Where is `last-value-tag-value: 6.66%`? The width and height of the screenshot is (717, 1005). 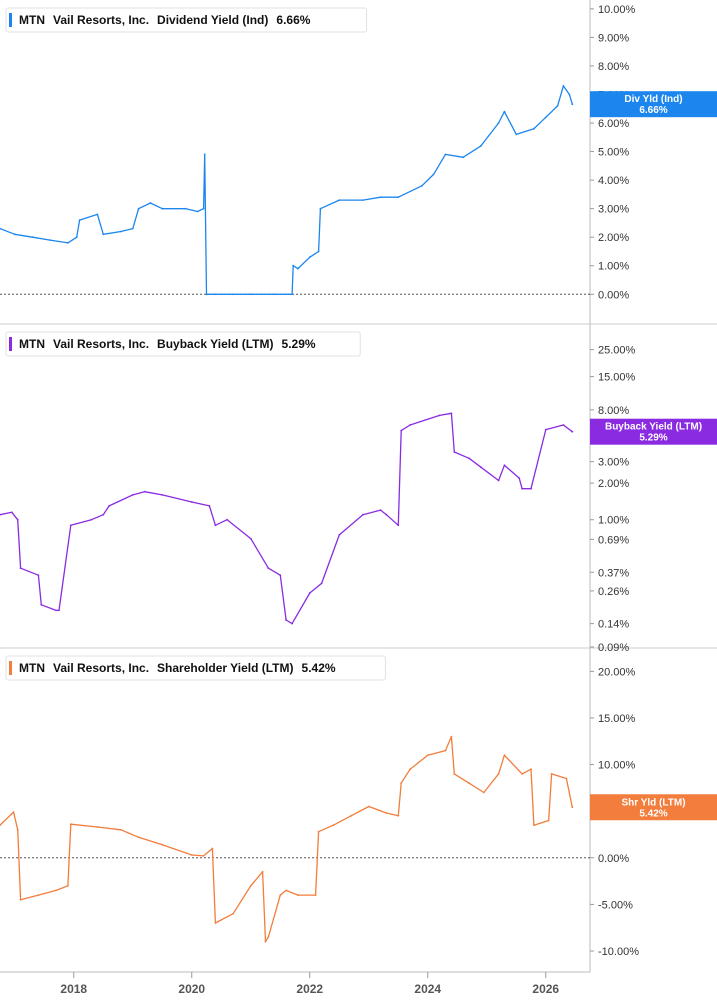
last-value-tag-value: 6.66% is located at coordinates (653, 110).